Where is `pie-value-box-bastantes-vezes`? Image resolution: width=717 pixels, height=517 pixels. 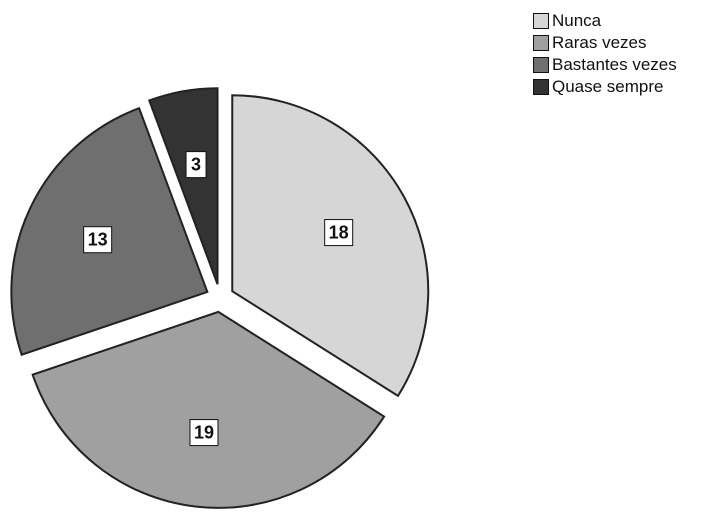
pie-value-box-bastantes-vezes is located at coordinates (98, 240).